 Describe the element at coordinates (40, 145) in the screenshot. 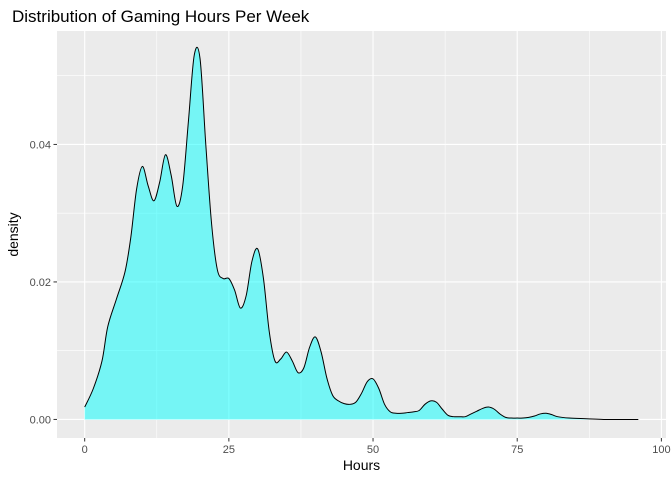

I see `y-tick-label: 0.04` at that location.